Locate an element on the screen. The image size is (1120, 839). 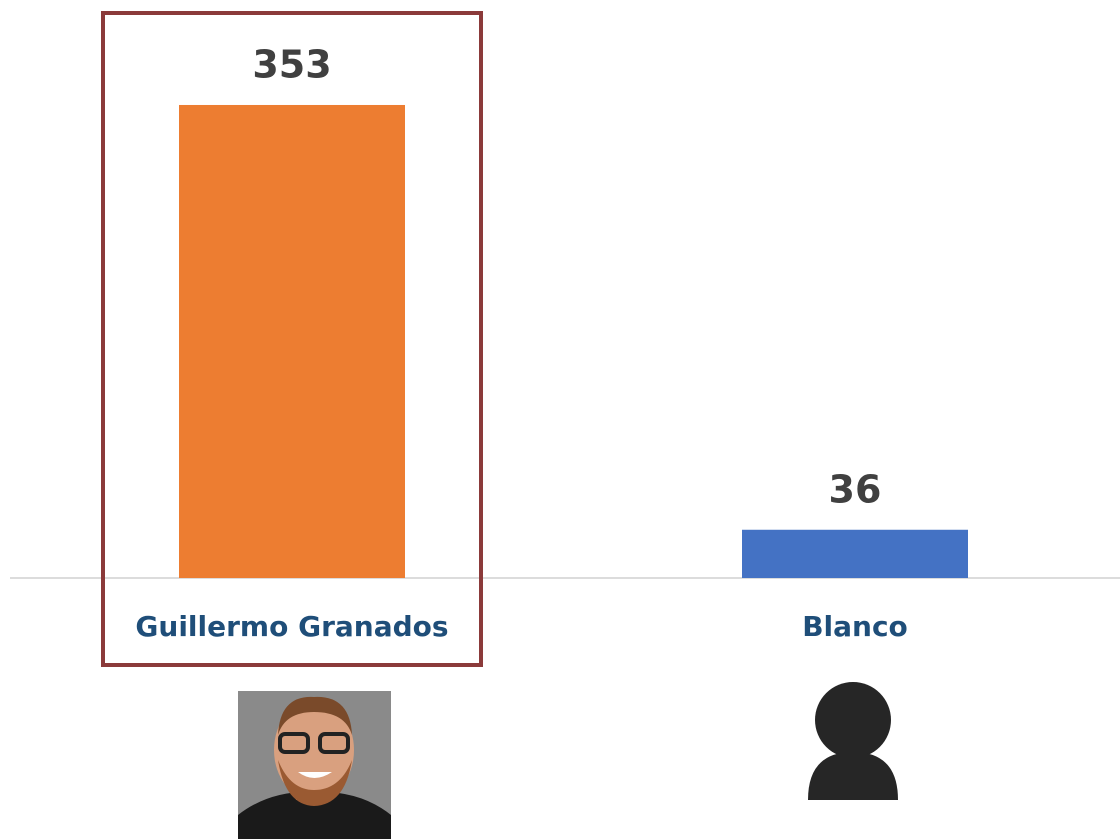
category-label: Blanco is located at coordinates (855, 626).